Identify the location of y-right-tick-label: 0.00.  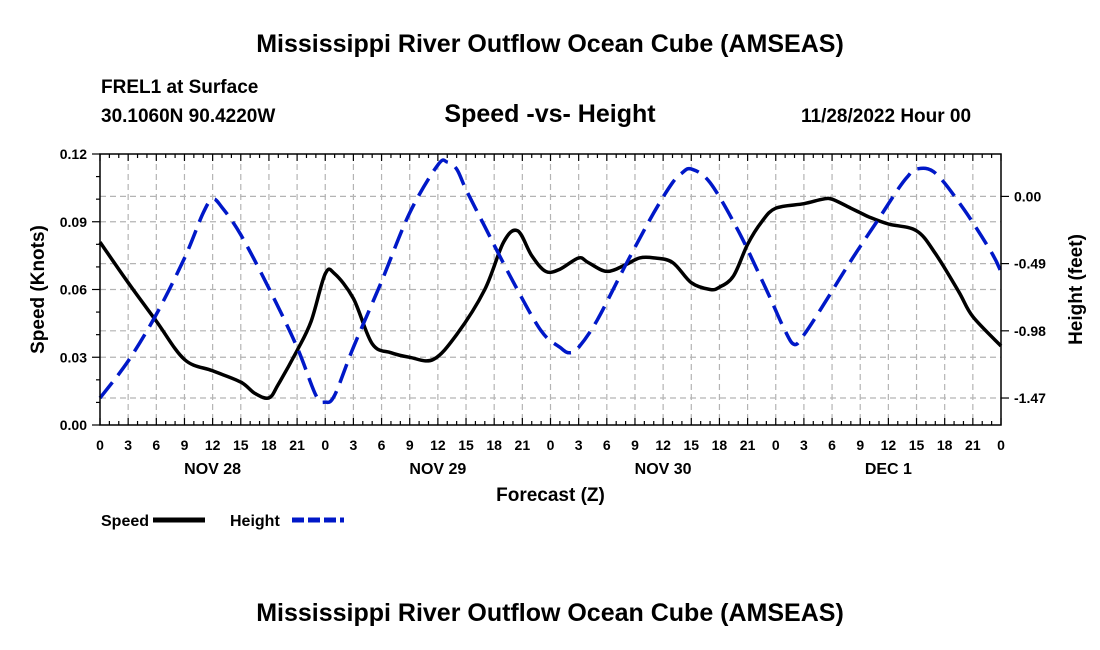
(1027, 196).